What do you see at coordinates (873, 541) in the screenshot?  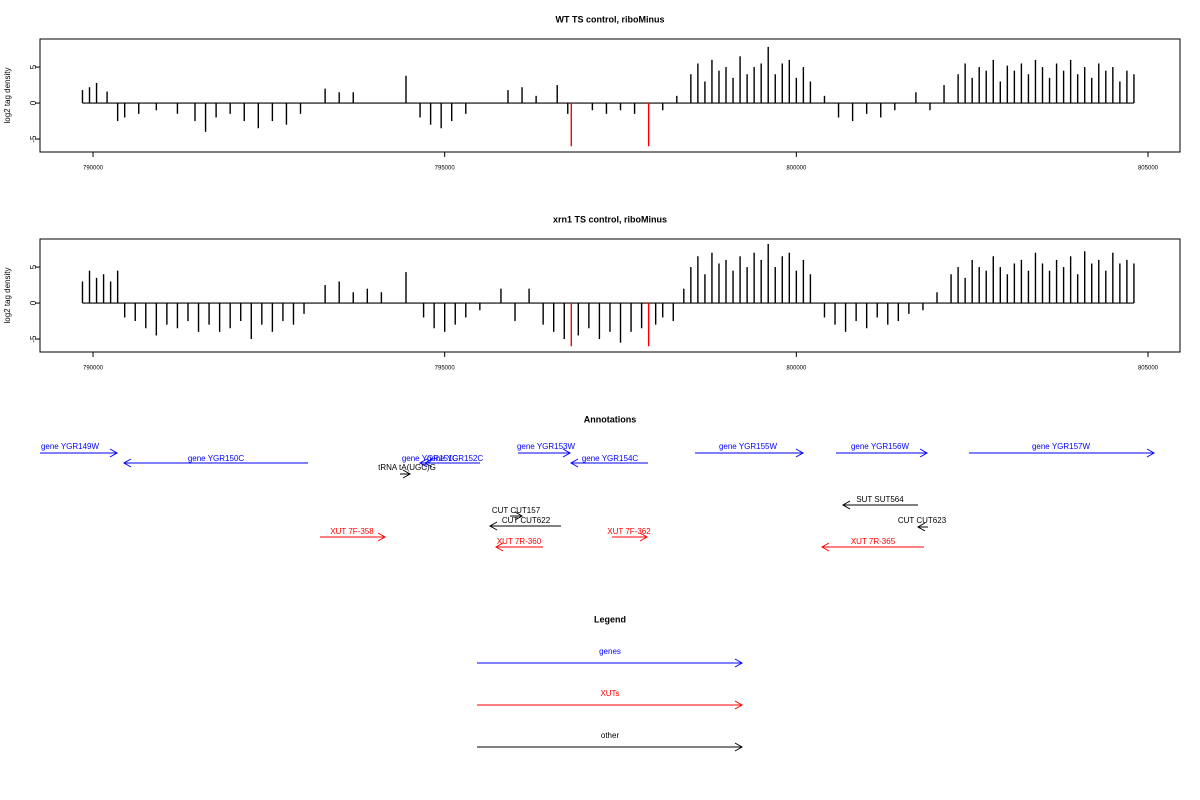 I see `feature-label: XUT 7R-365` at bounding box center [873, 541].